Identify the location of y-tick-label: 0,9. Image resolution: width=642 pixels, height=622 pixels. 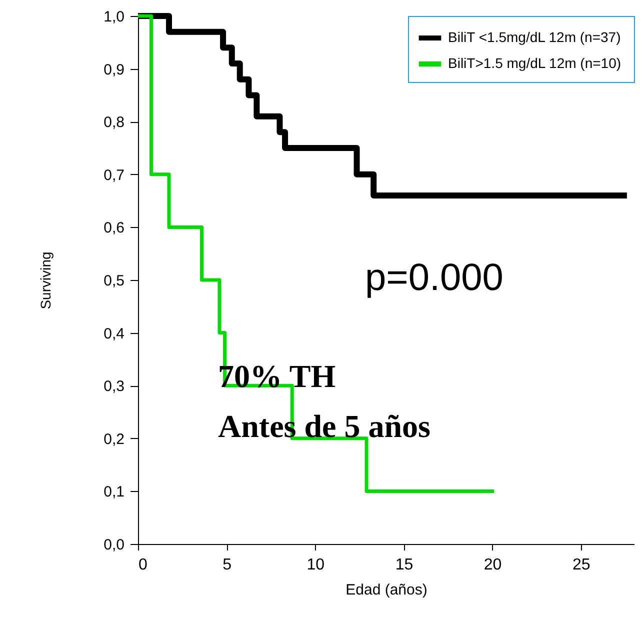
(114, 69).